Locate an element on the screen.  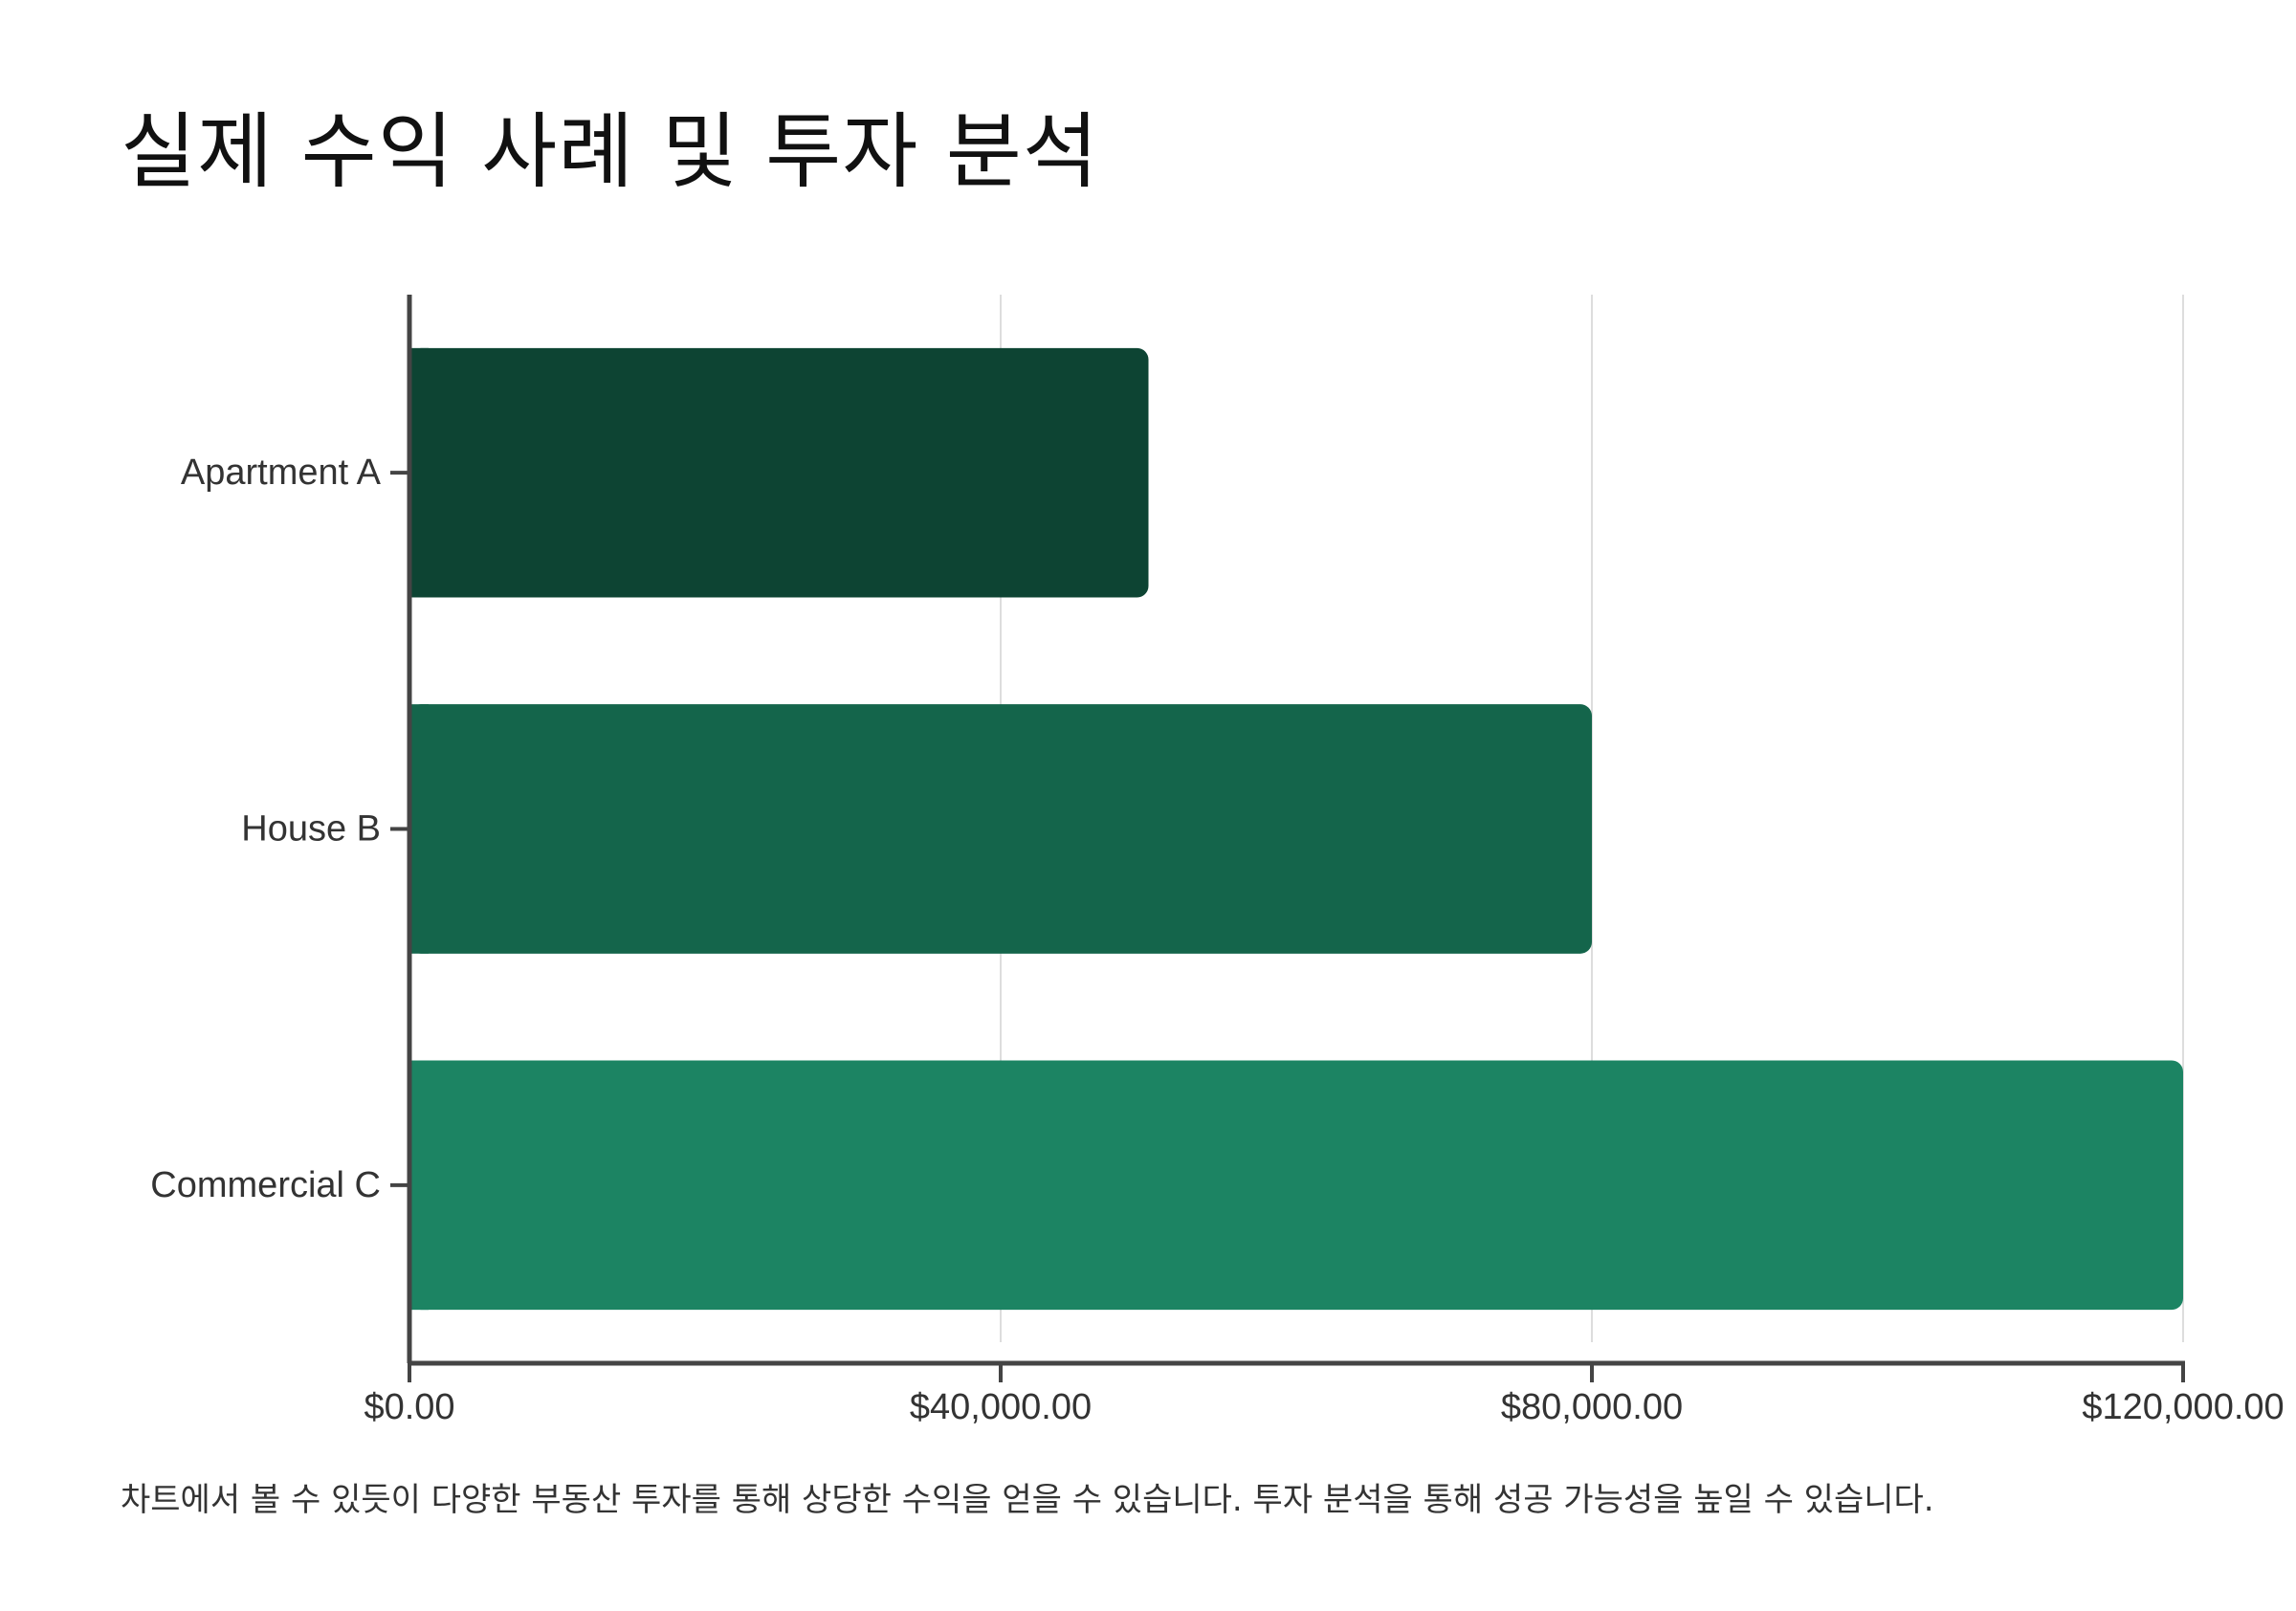
y-tick-label-1: House B is located at coordinates (311, 829).